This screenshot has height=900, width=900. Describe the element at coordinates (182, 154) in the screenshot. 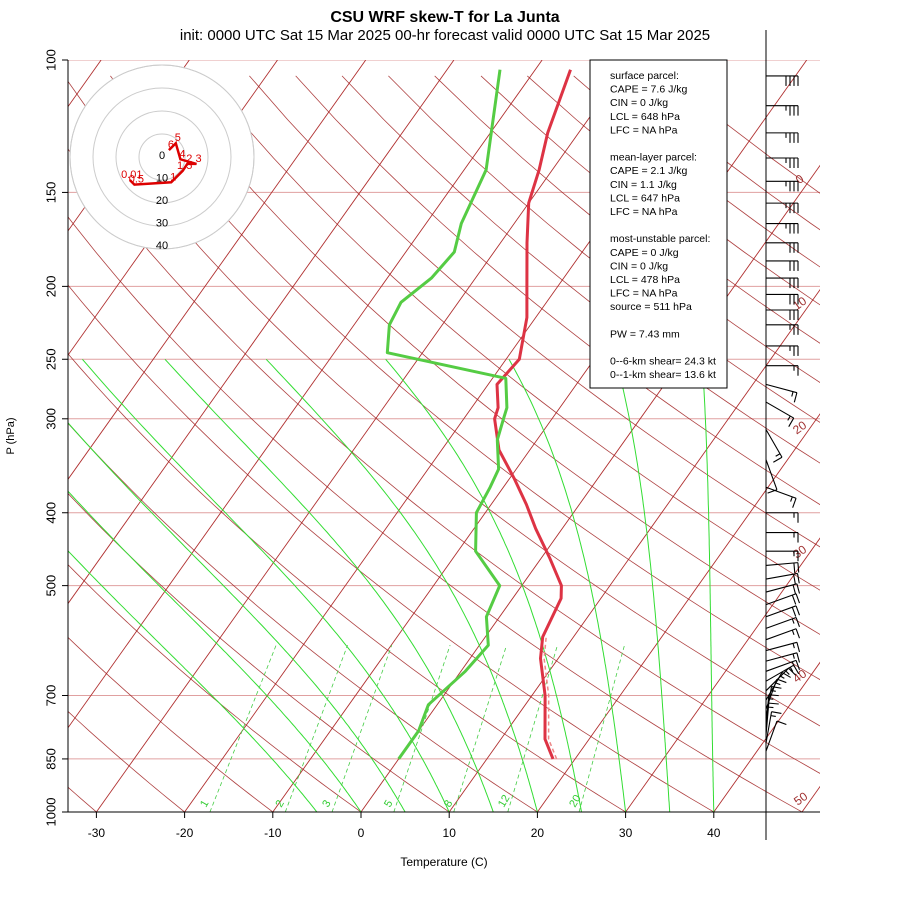

I see `hodograph-height-label: 4` at that location.